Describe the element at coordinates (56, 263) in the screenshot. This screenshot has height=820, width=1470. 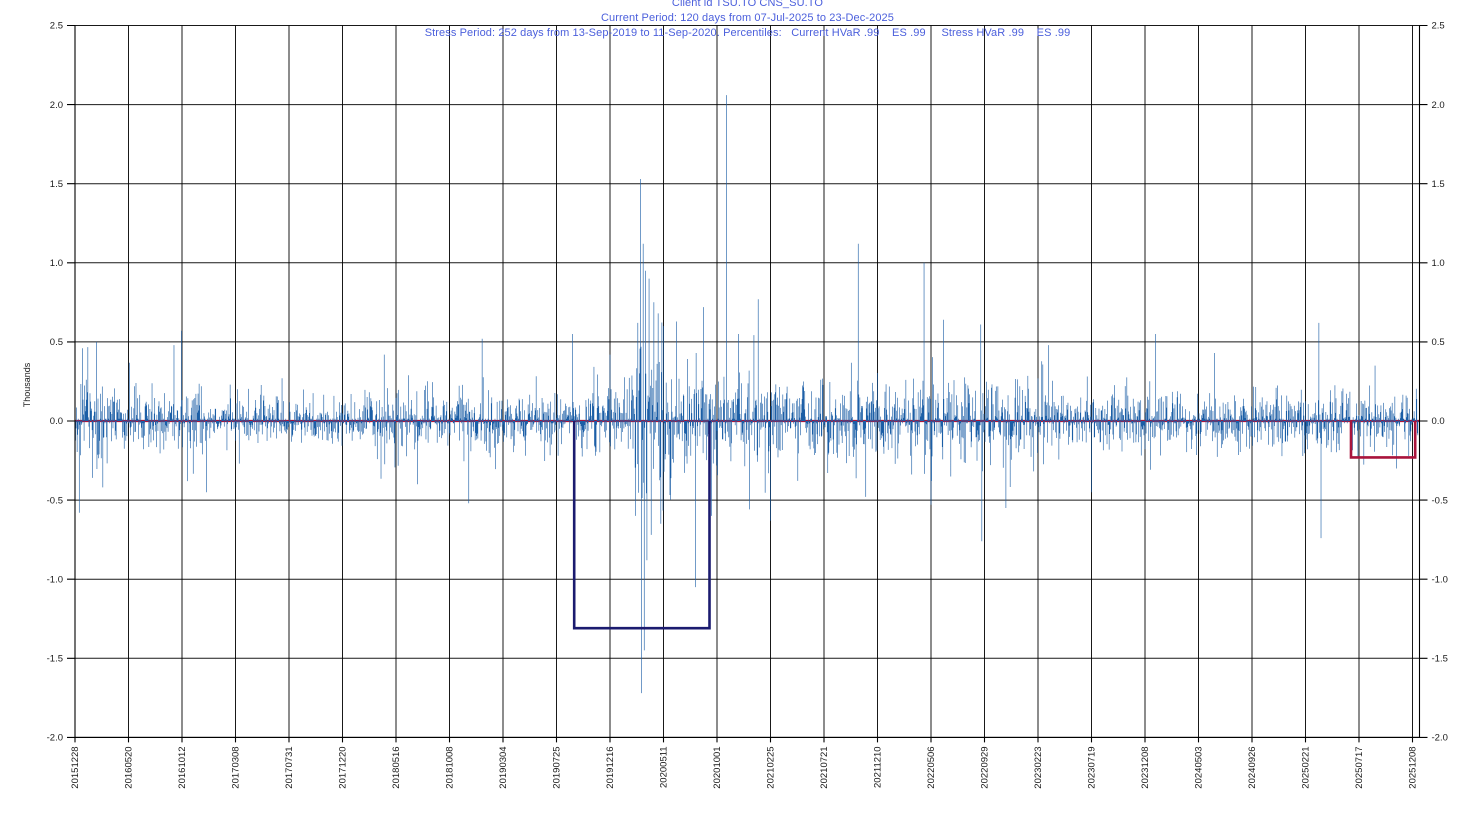
I see `y-tick-label-left: 1.0` at that location.